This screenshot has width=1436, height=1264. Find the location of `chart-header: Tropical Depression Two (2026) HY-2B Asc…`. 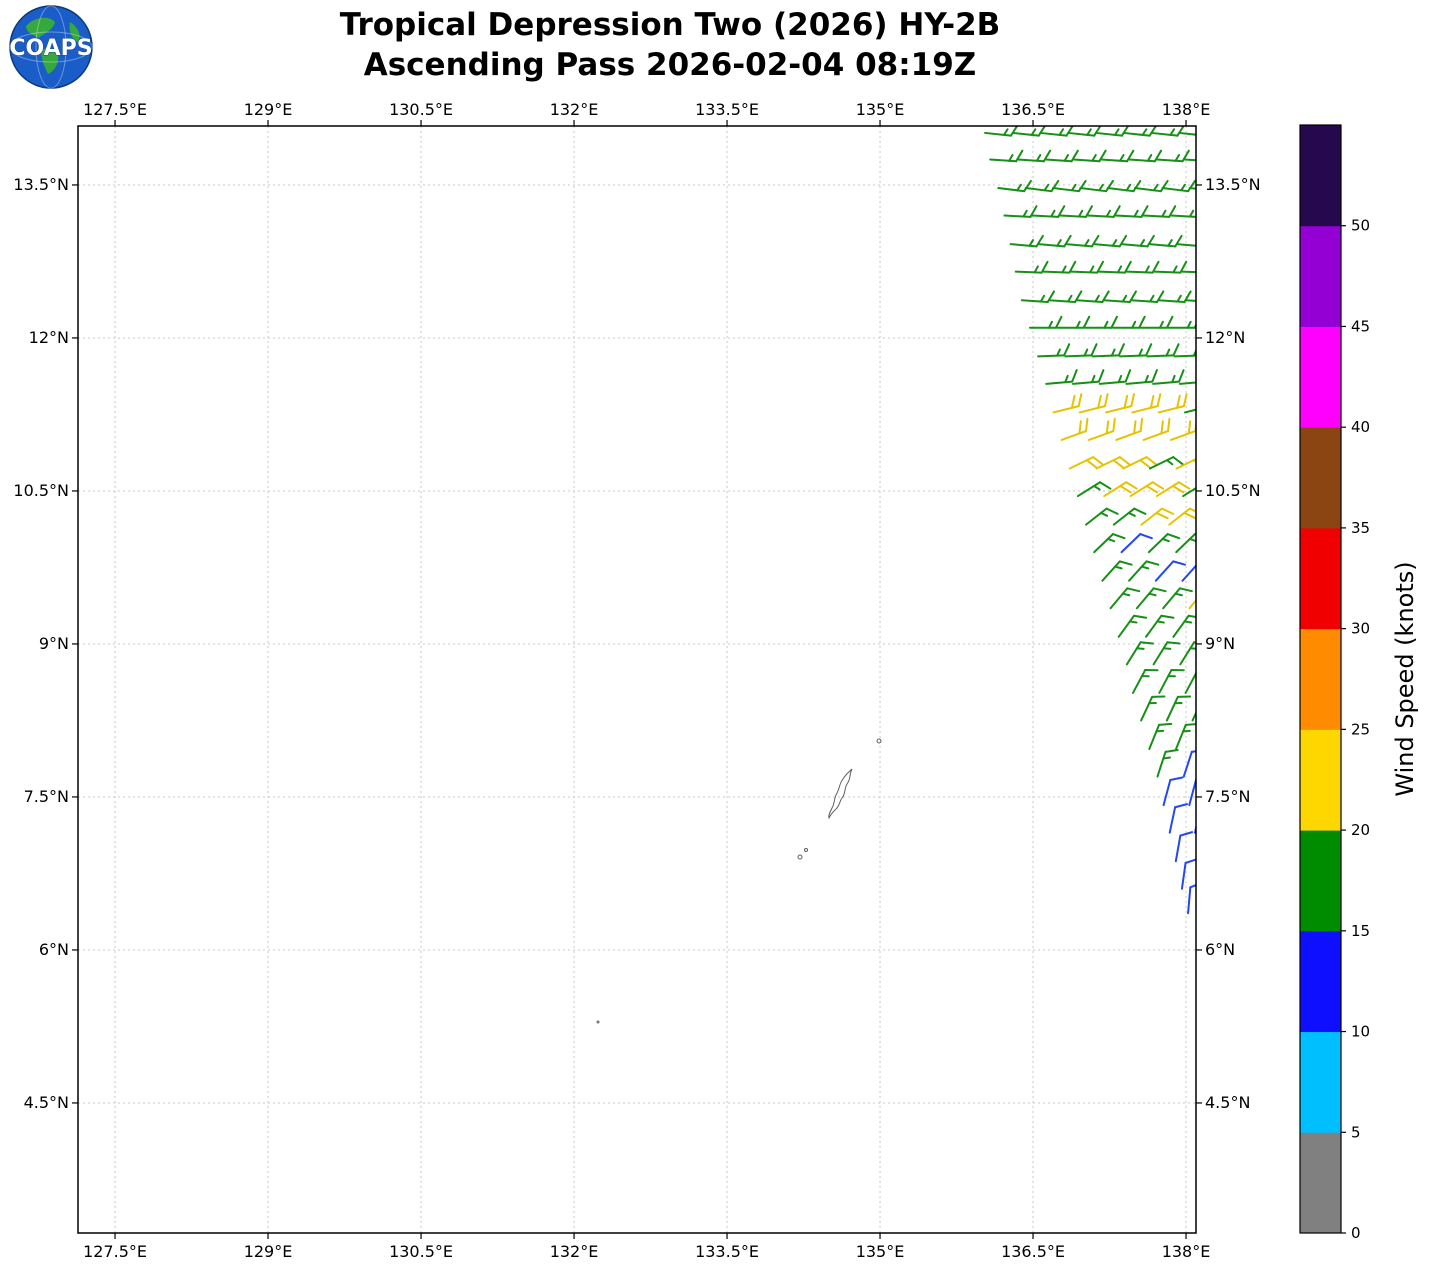

chart-header: Tropical Depression Two (2026) HY-2B Asc… is located at coordinates (670, 45).